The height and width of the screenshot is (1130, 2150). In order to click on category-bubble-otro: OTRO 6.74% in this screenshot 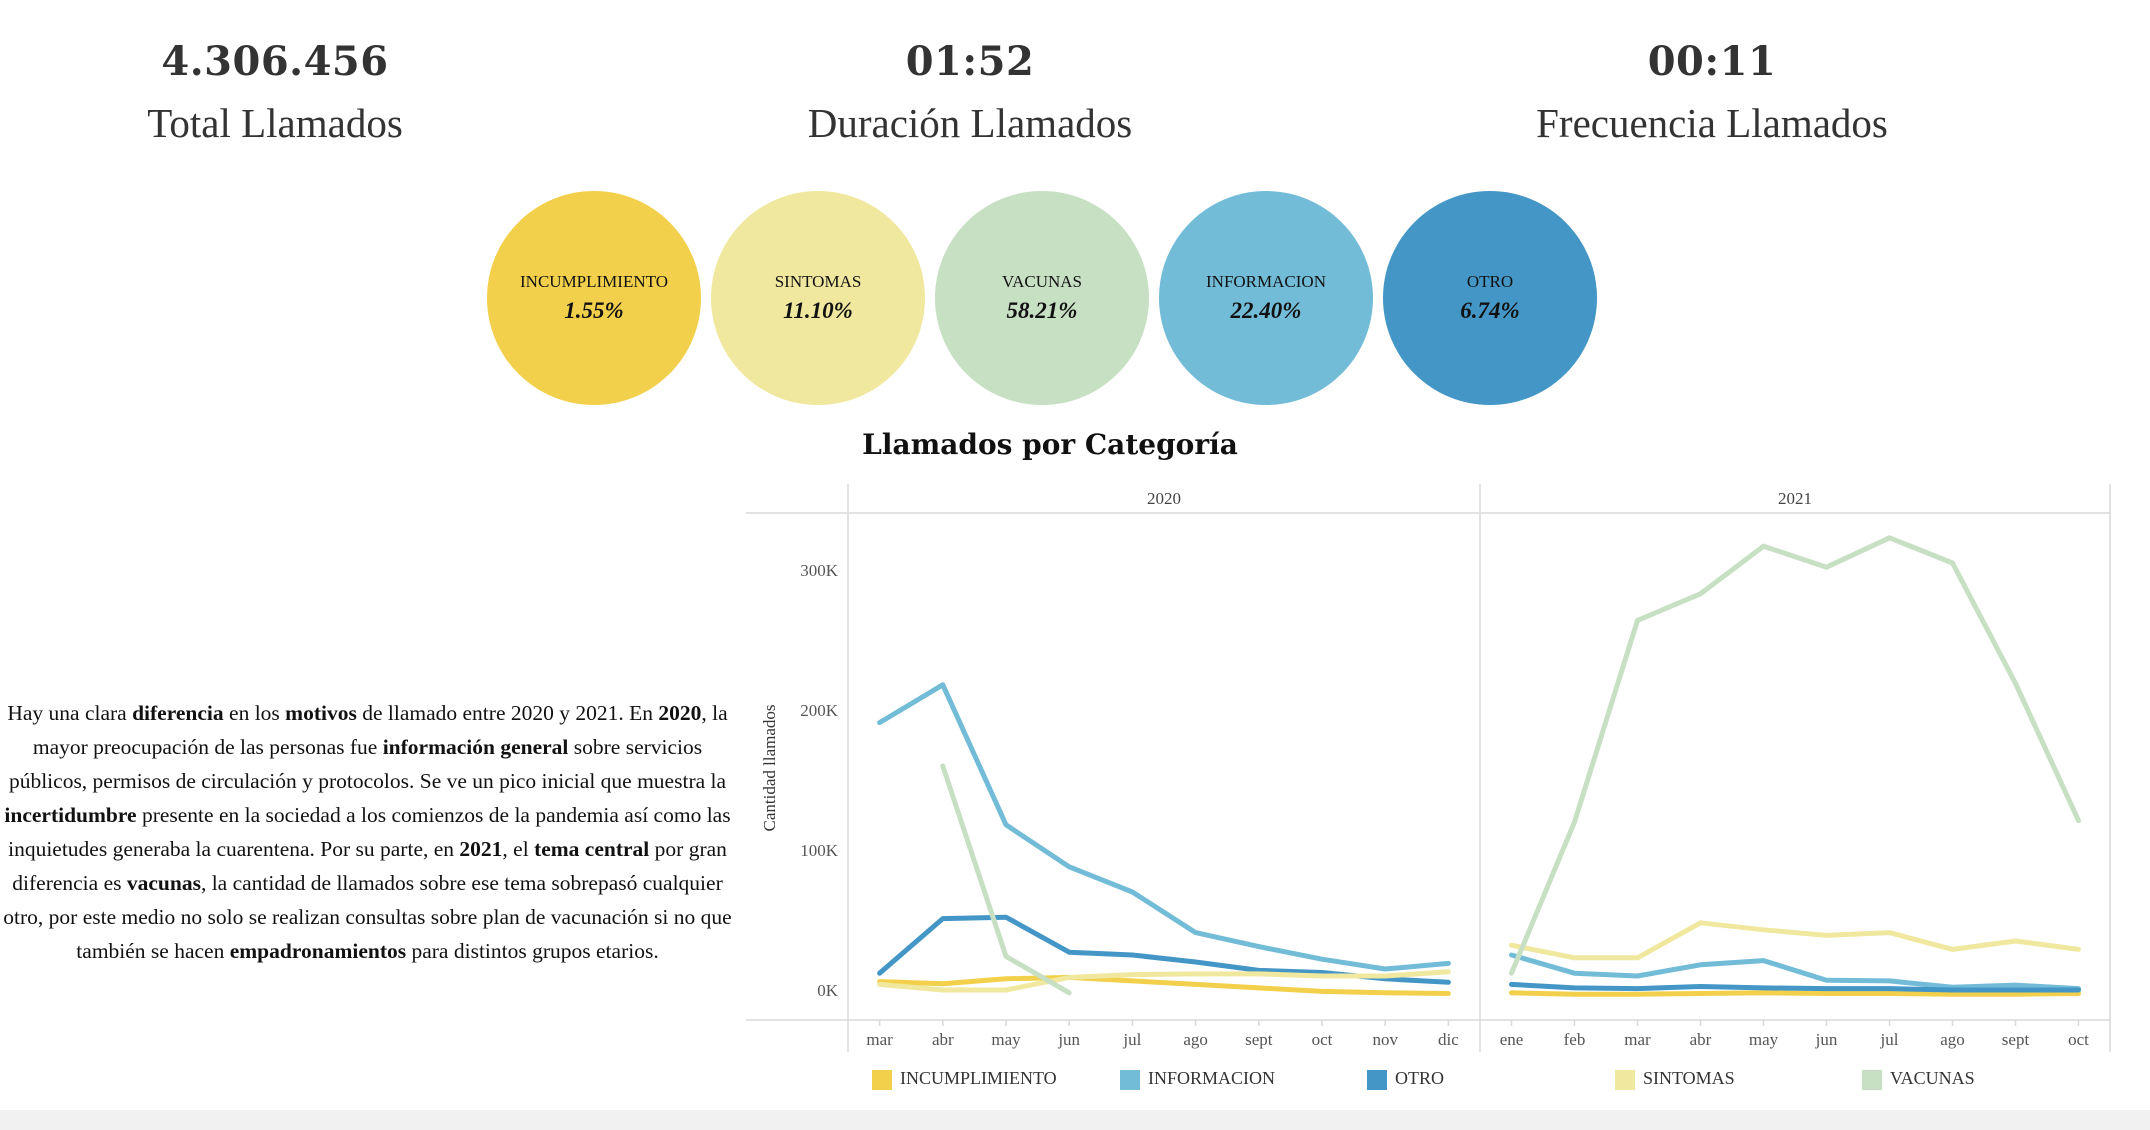, I will do `click(1490, 298)`.